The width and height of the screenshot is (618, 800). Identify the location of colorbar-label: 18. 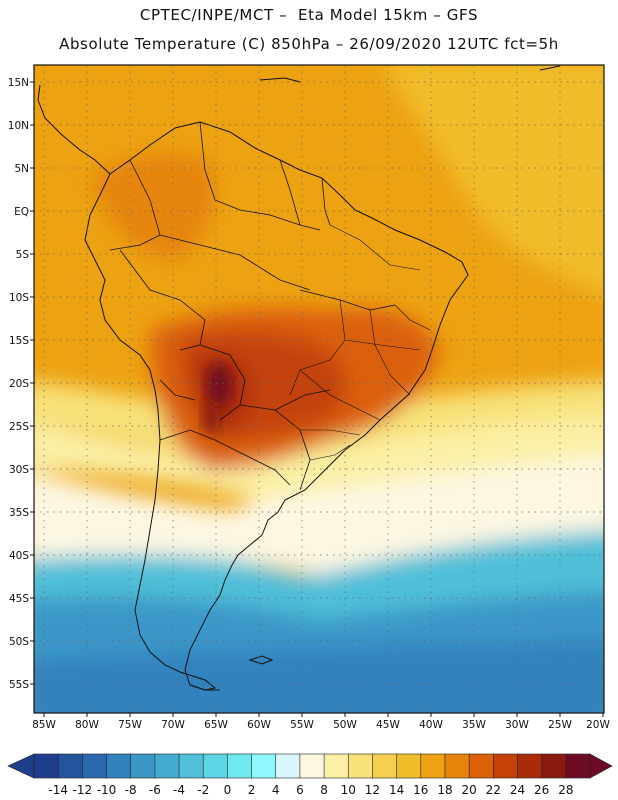
(444, 790).